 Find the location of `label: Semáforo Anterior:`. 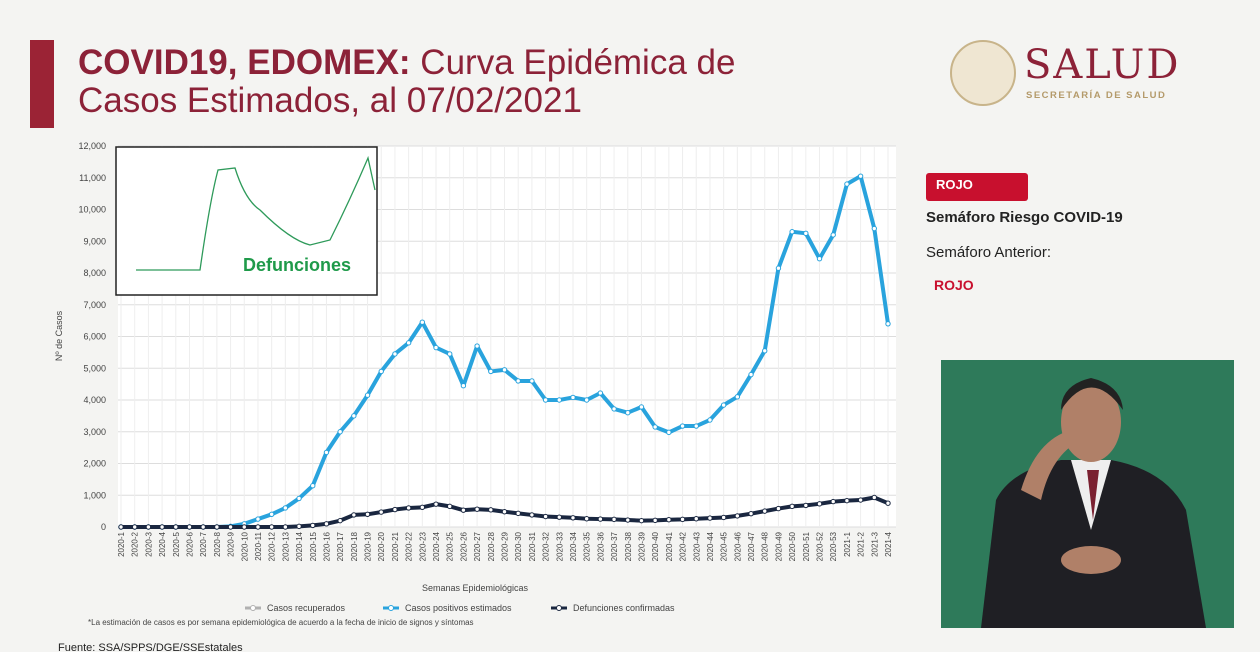

label: Semáforo Anterior: is located at coordinates (989, 252).